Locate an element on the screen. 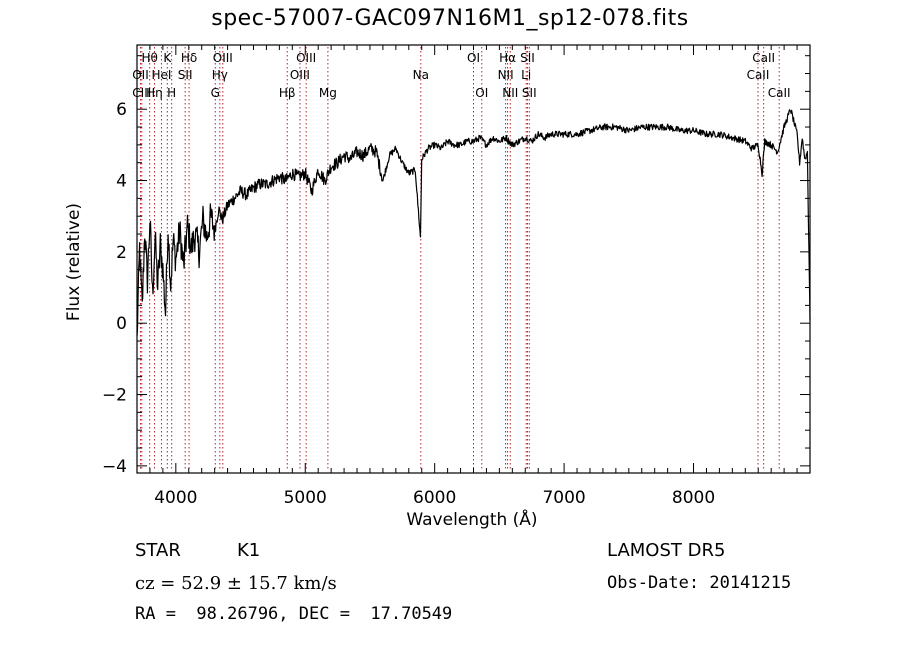 This screenshot has height=649, width=900. spectral-line-label: Hα is located at coordinates (507, 58).